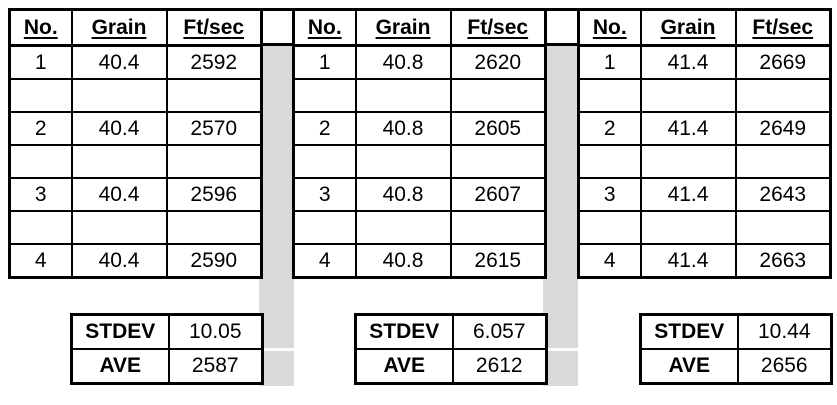 Image resolution: width=837 pixels, height=405 pixels. I want to click on ave-value: 2656, so click(784, 366).